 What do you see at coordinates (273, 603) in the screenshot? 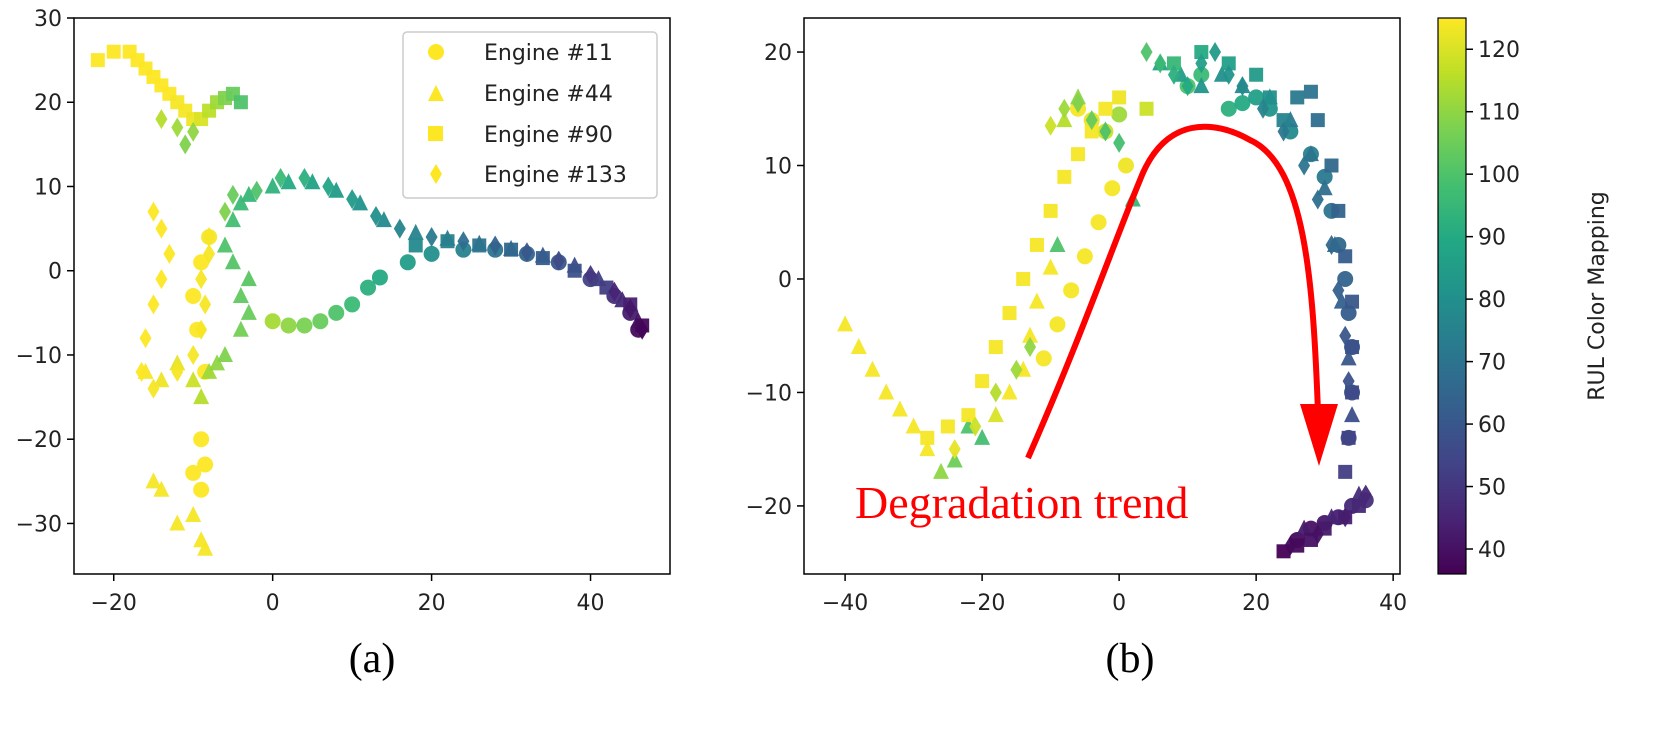
I see `panel-a-x-tick-label: 0` at bounding box center [273, 603].